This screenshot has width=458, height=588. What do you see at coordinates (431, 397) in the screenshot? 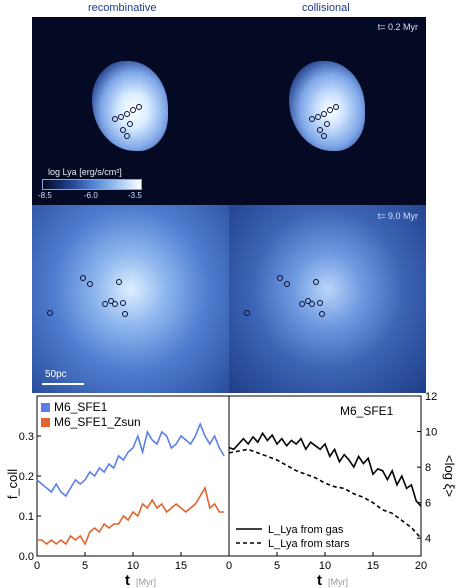
I see `y-tick-label: 12` at bounding box center [431, 397].